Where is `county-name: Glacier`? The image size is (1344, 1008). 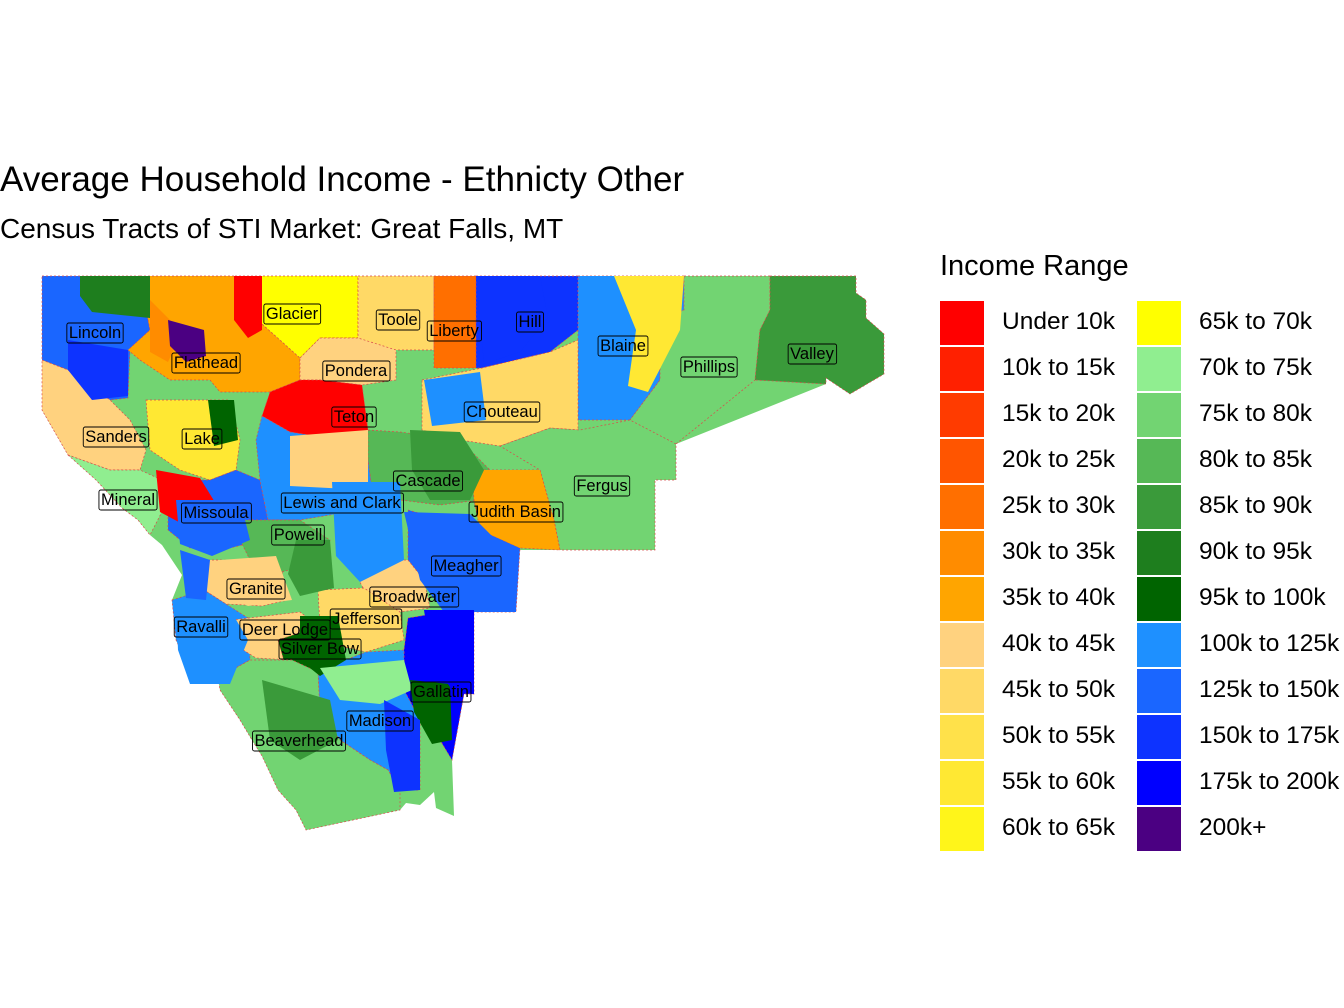 county-name: Glacier is located at coordinates (292, 314).